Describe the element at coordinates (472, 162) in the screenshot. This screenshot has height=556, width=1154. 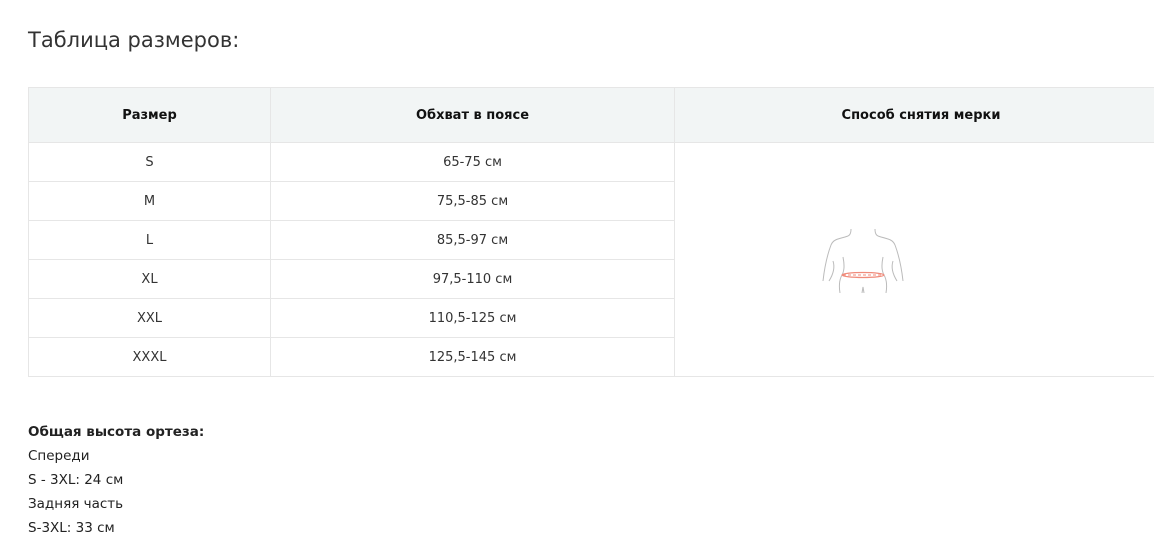
I see `waist-cell: 65-75 см` at that location.